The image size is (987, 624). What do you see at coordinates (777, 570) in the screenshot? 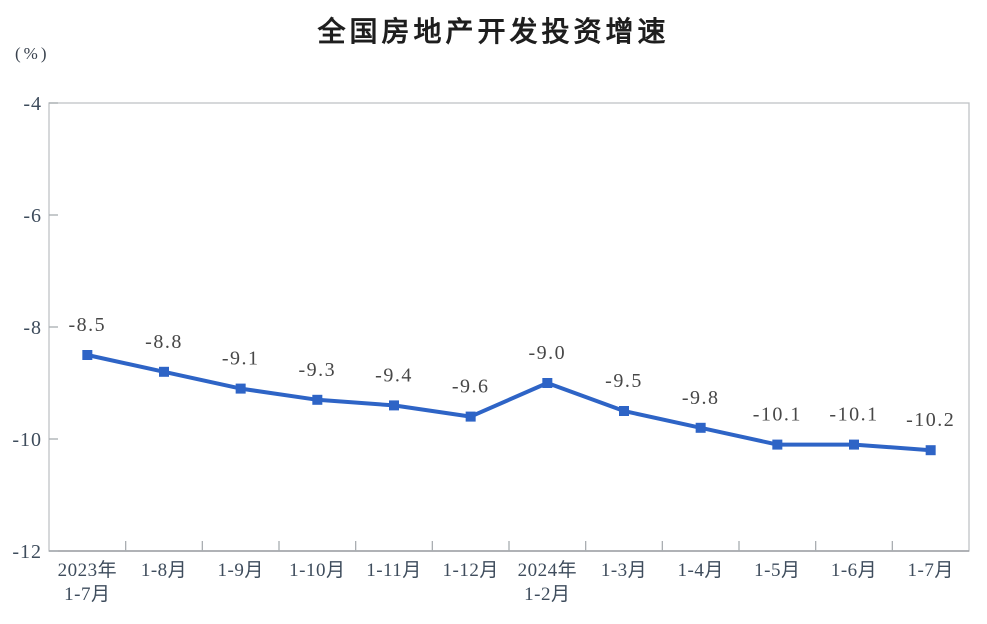
I see `x-tick-label: 1-5月` at bounding box center [777, 570].